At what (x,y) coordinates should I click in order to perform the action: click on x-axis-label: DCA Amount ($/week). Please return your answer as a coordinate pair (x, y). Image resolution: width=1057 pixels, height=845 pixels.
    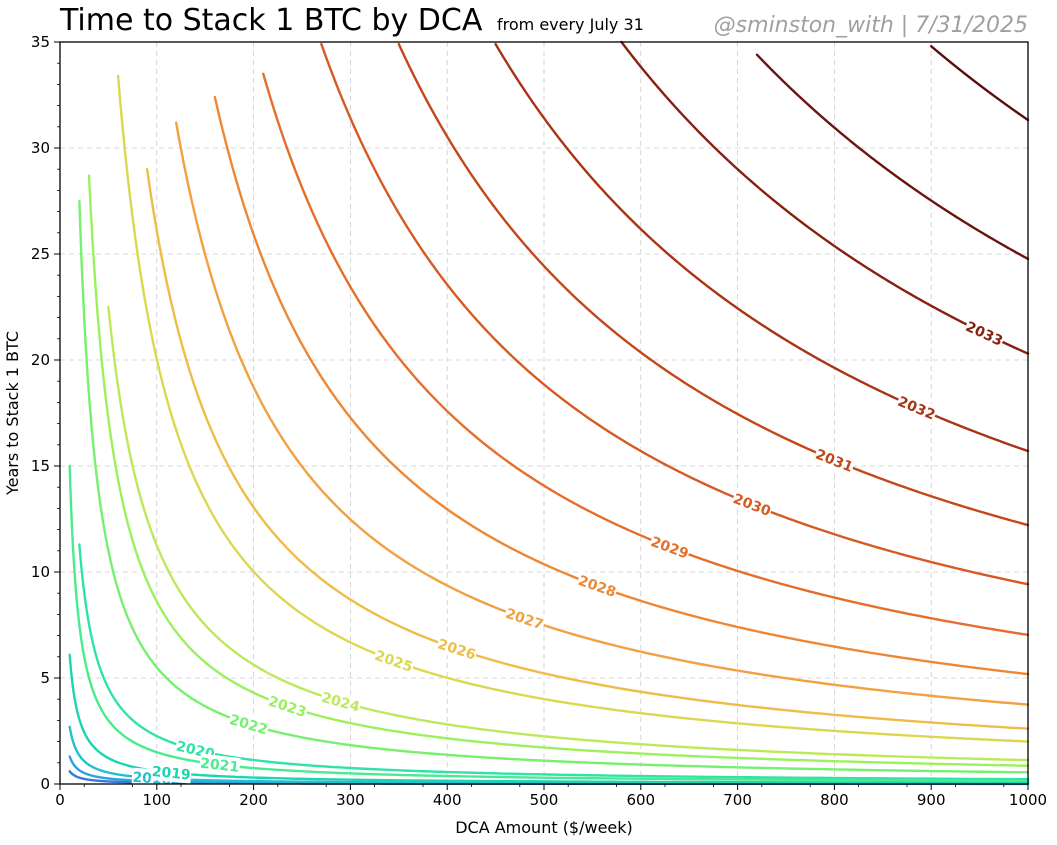
    Looking at the image, I should click on (544, 827).